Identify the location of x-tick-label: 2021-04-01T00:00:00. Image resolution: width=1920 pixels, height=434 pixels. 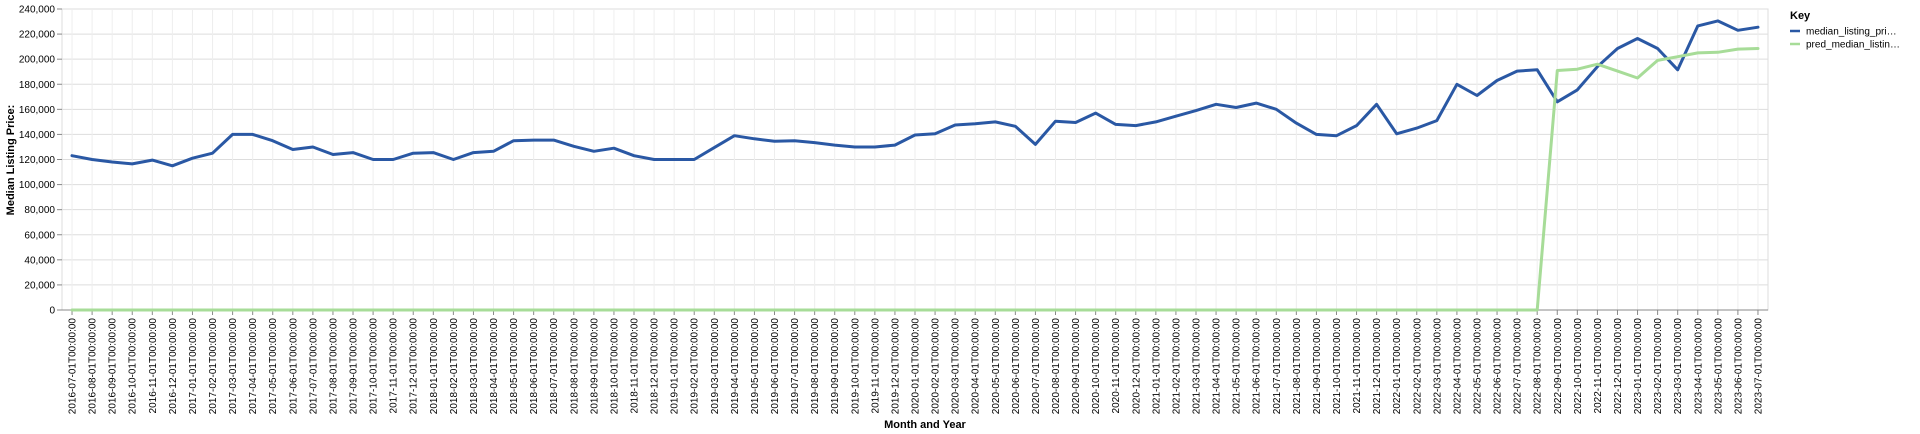
(1217, 366).